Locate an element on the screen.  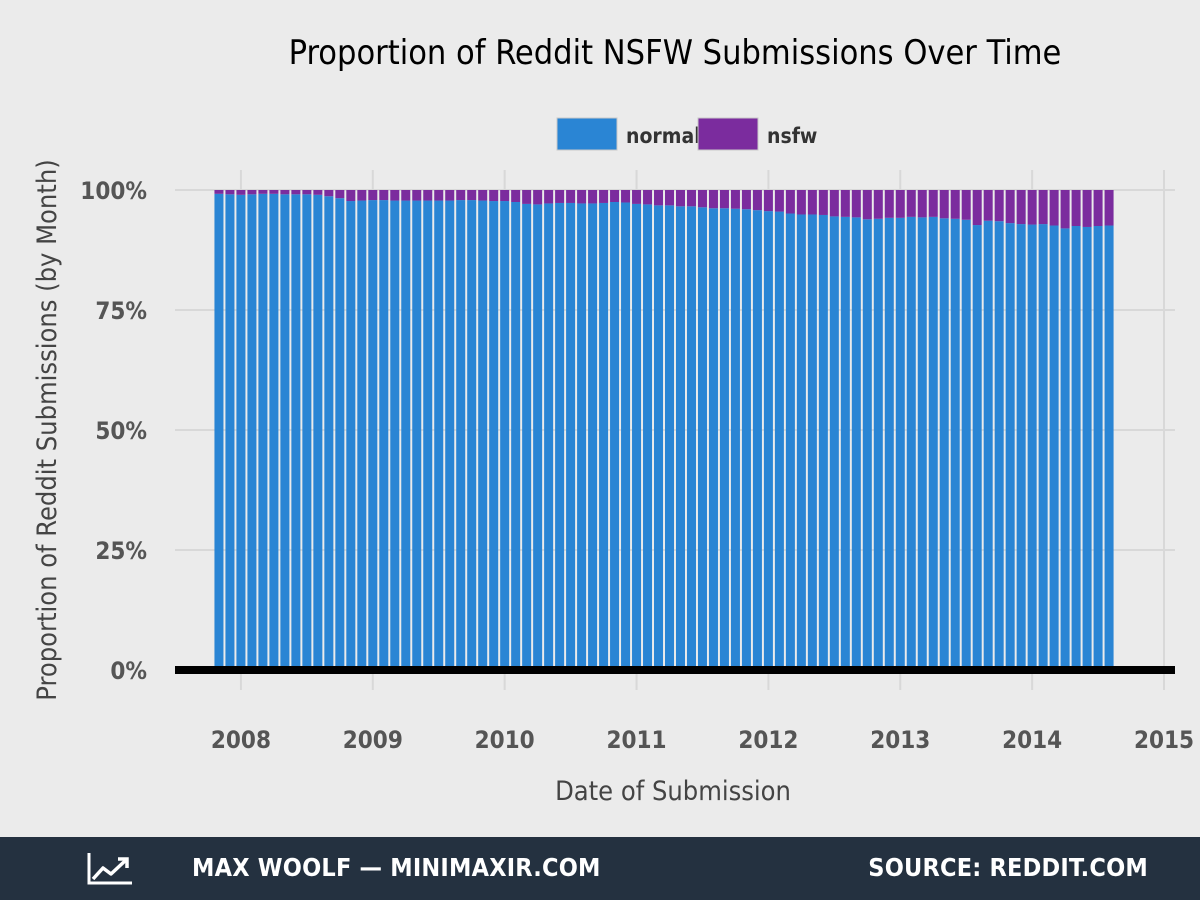
y-tick-label: 0% is located at coordinates (128, 671).